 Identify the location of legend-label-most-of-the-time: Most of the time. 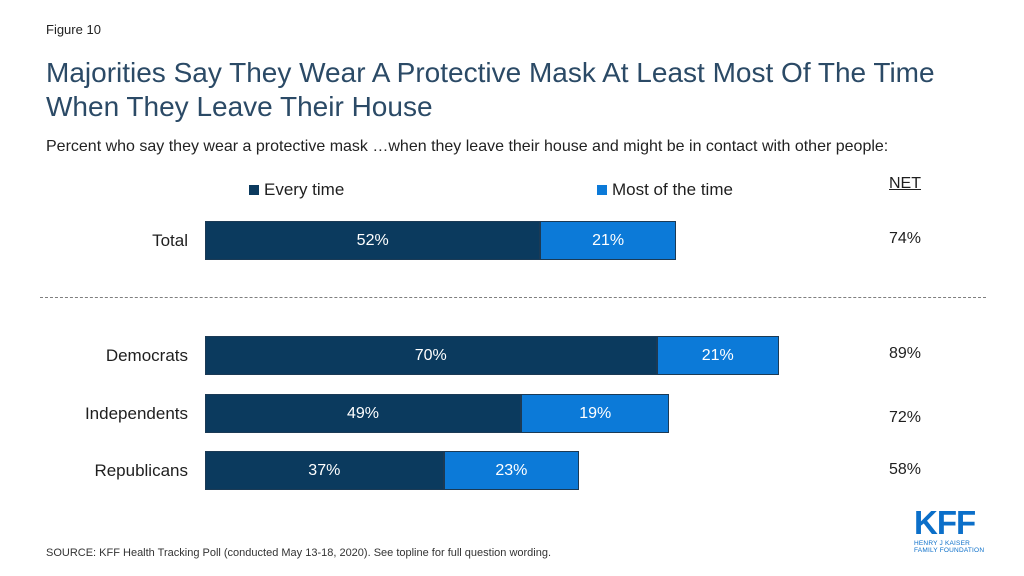
(672, 189).